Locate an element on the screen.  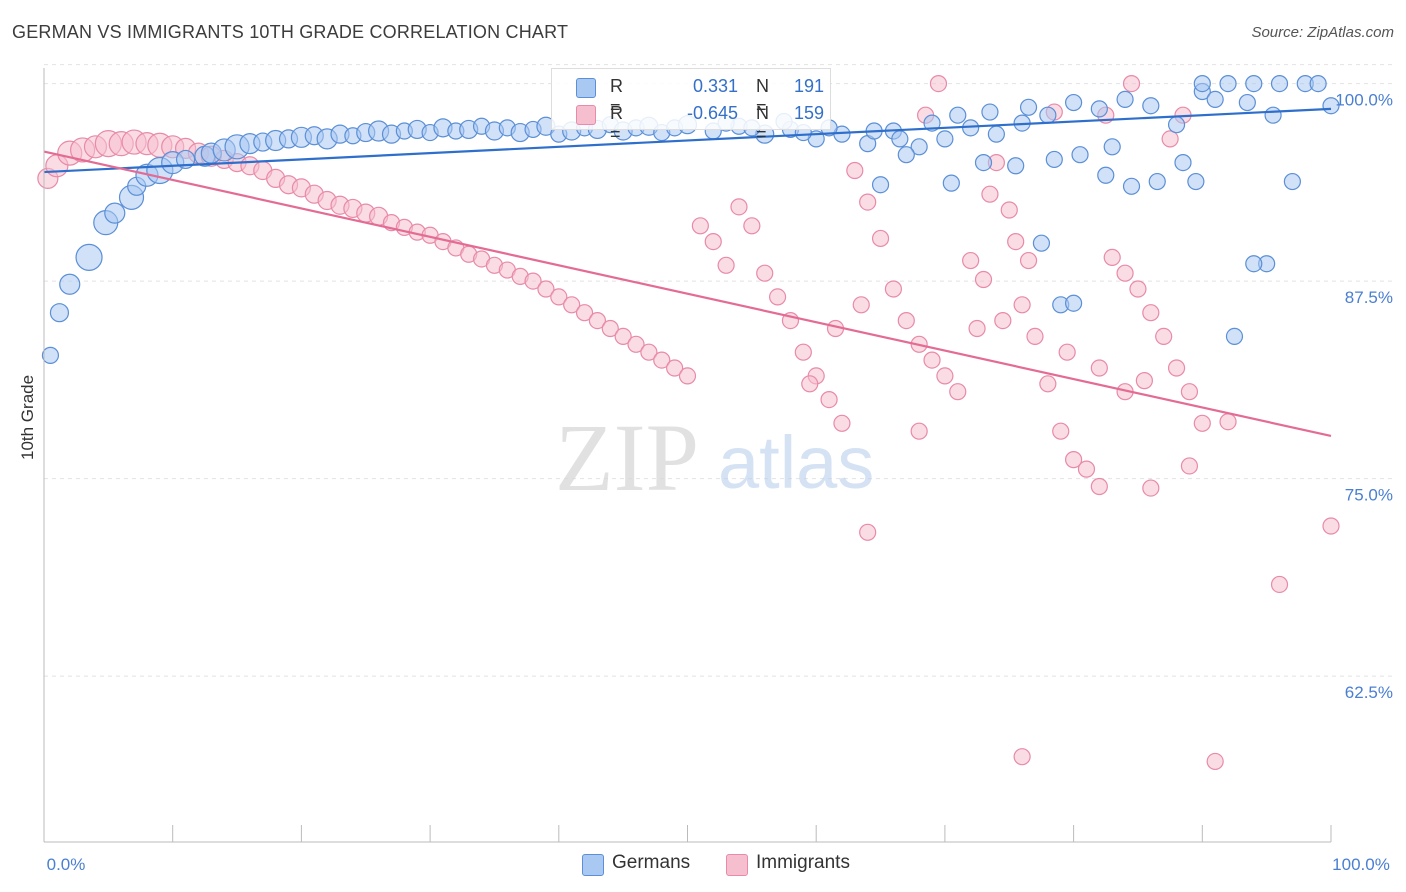
watermark-zip: ZIP is located at coordinates (627, 457).